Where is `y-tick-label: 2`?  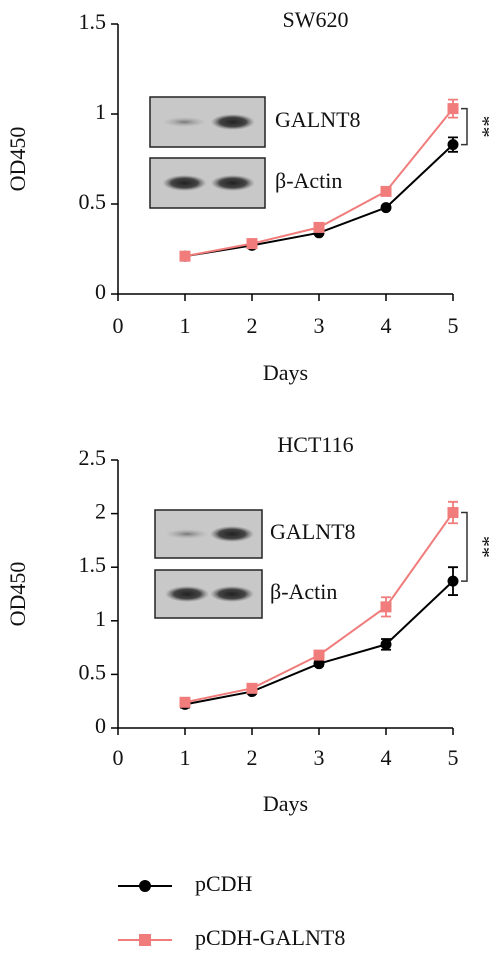 y-tick-label: 2 is located at coordinates (100, 511).